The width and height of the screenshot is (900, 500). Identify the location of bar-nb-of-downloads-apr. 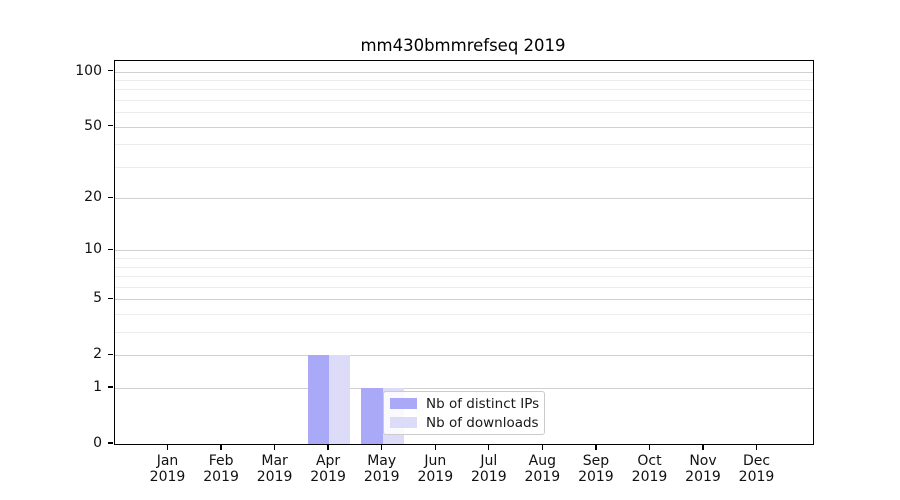
(340, 399).